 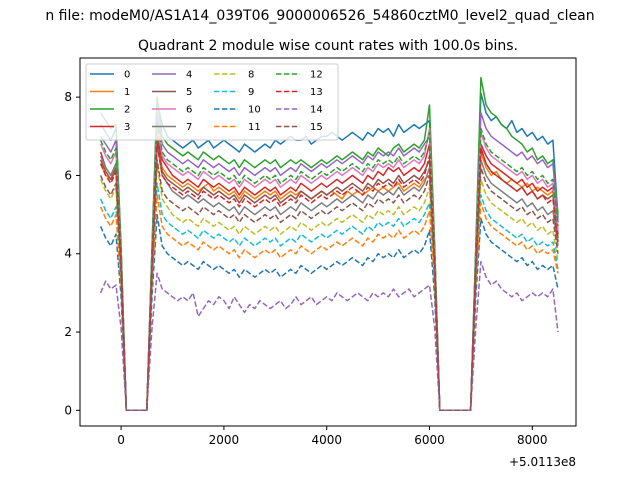 What do you see at coordinates (254, 110) in the screenshot?
I see `legend-label-10: 10` at bounding box center [254, 110].